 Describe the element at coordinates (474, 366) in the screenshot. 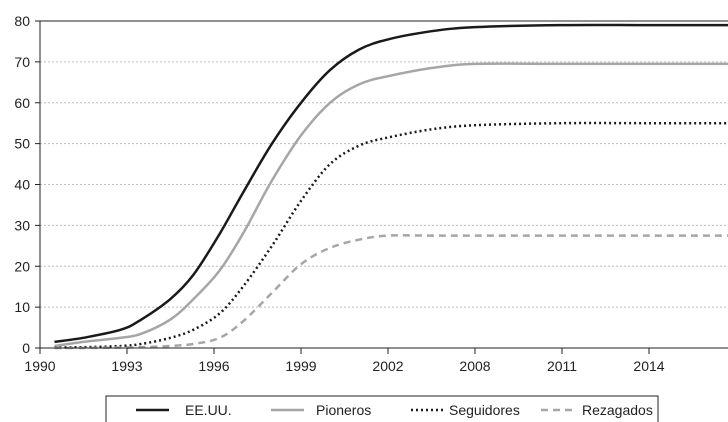

I see `x-tick-label: 2008` at that location.